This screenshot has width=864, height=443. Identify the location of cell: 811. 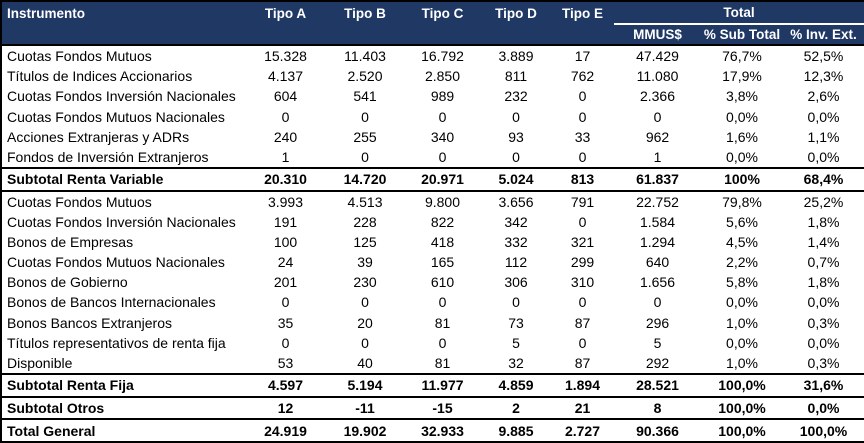
(516, 76).